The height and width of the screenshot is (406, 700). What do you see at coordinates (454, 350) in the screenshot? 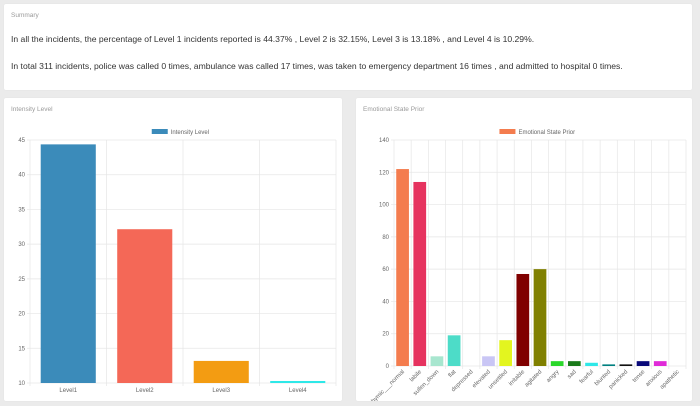
I see `bar-flat` at bounding box center [454, 350].